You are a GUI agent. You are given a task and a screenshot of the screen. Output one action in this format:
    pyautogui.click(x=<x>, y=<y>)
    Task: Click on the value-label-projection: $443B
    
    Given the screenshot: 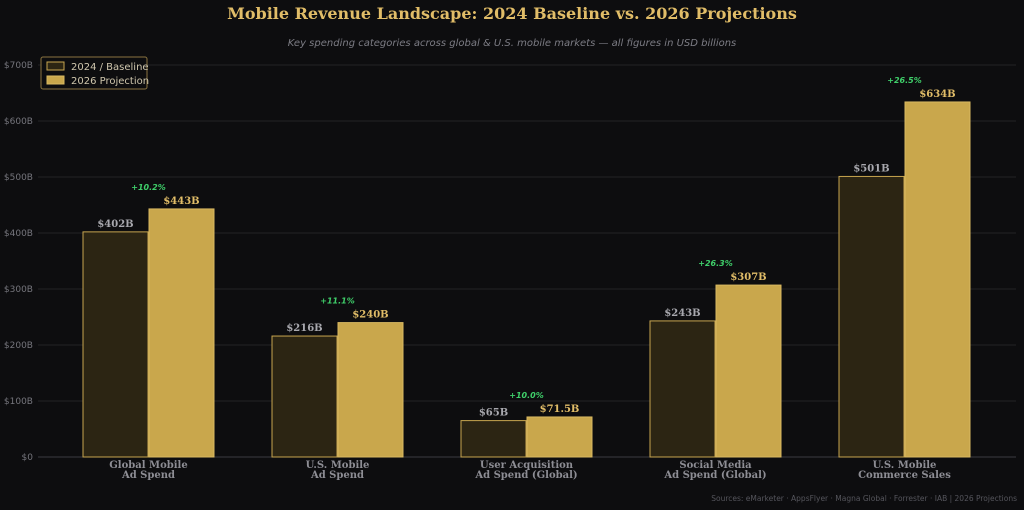 What is the action you would take?
    pyautogui.click(x=181, y=201)
    